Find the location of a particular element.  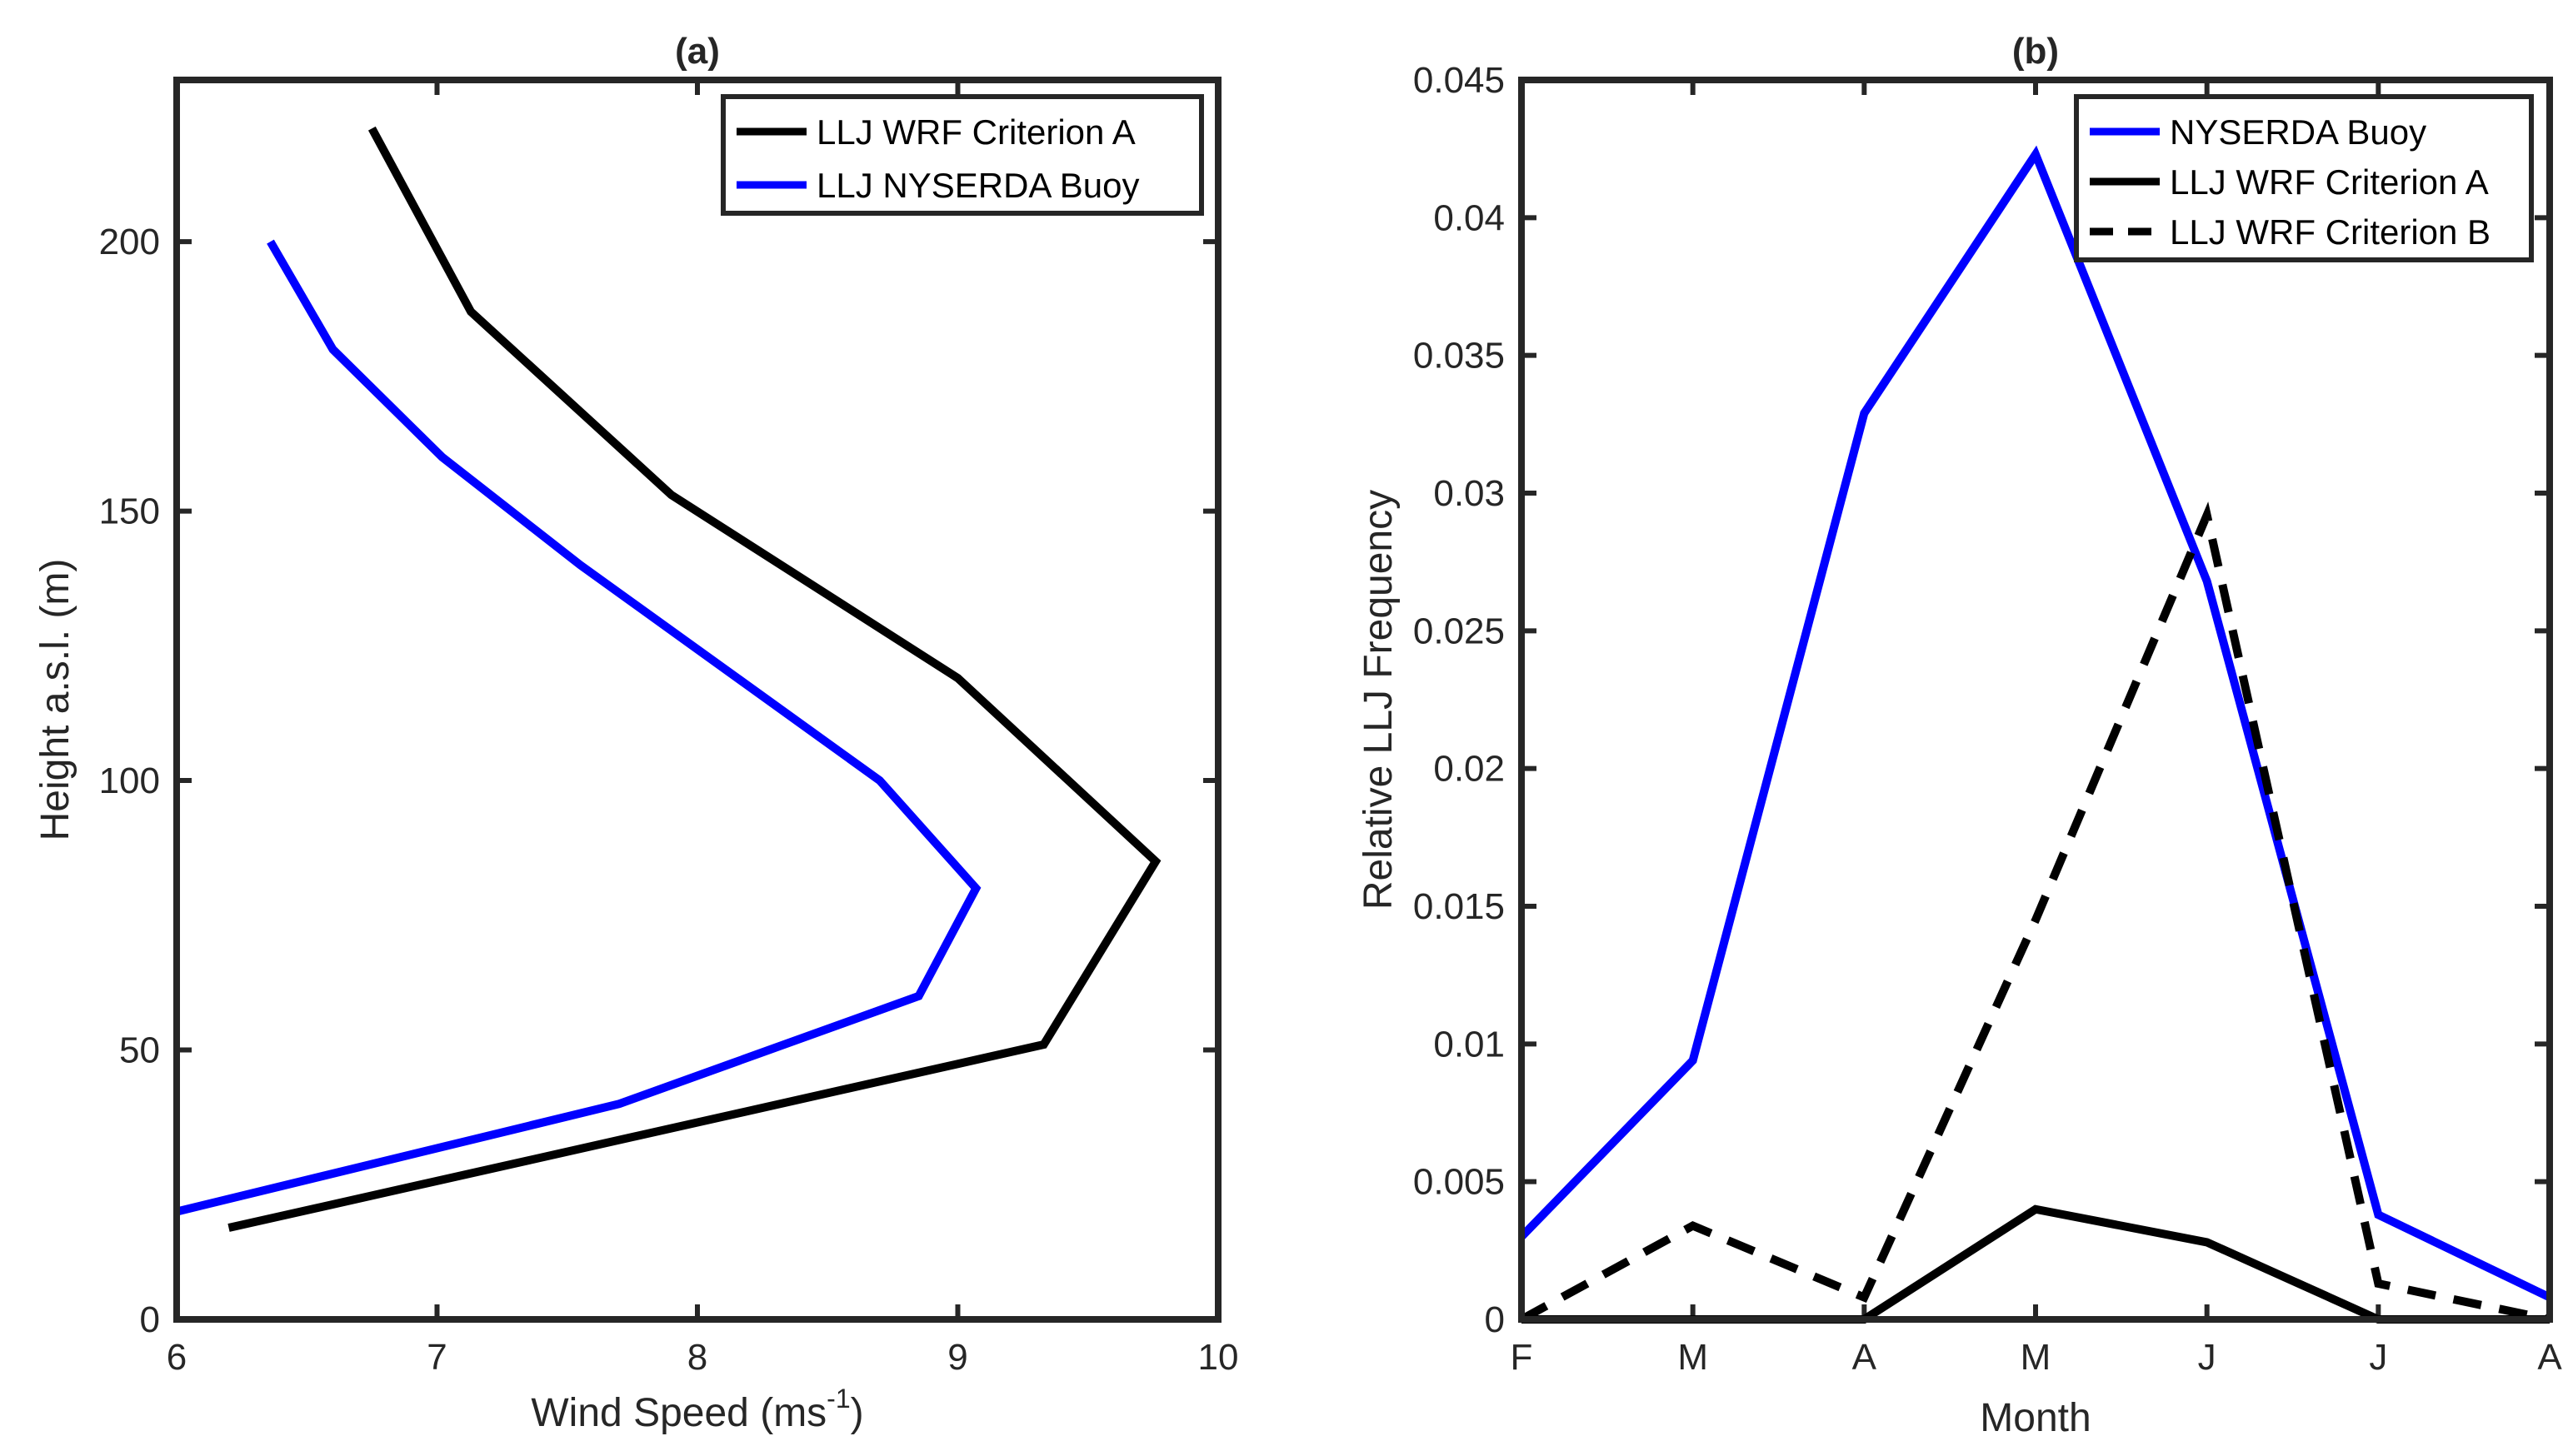

legend-label-nyserda-buoy: NYSERDA Buoy is located at coordinates (2298, 132).